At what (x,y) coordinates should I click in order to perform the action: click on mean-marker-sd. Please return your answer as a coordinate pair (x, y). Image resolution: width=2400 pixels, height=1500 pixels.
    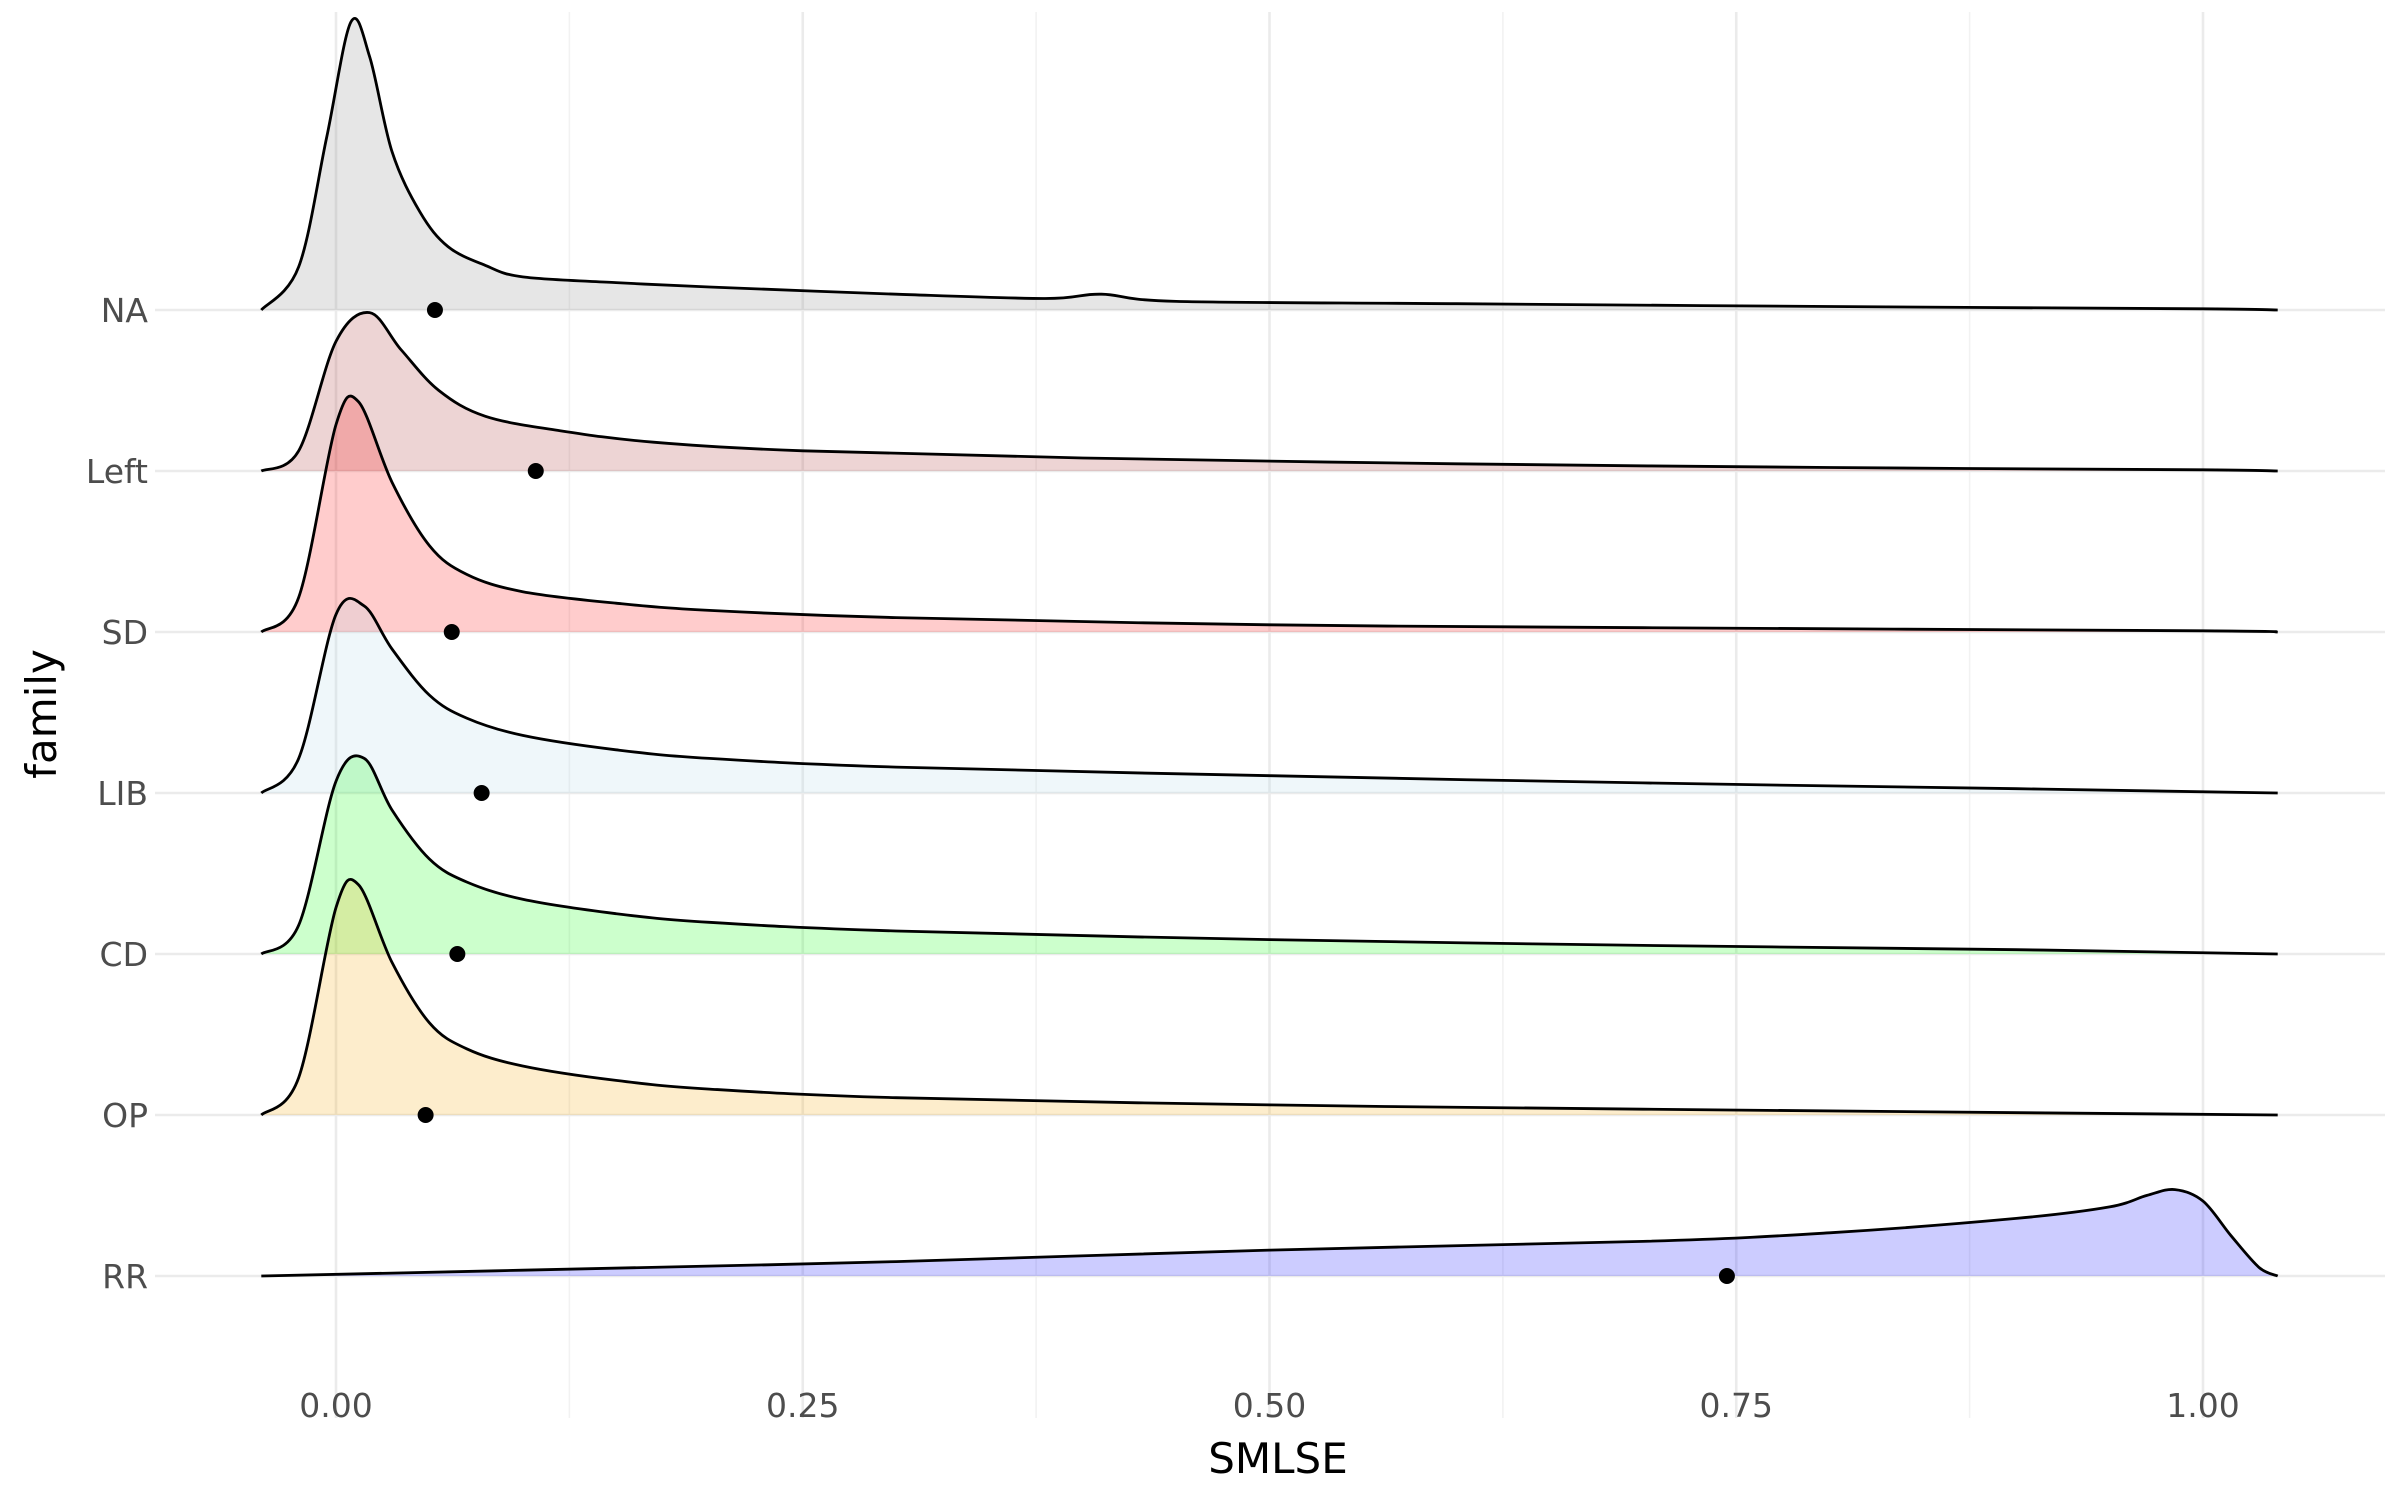
    Looking at the image, I should click on (451, 632).